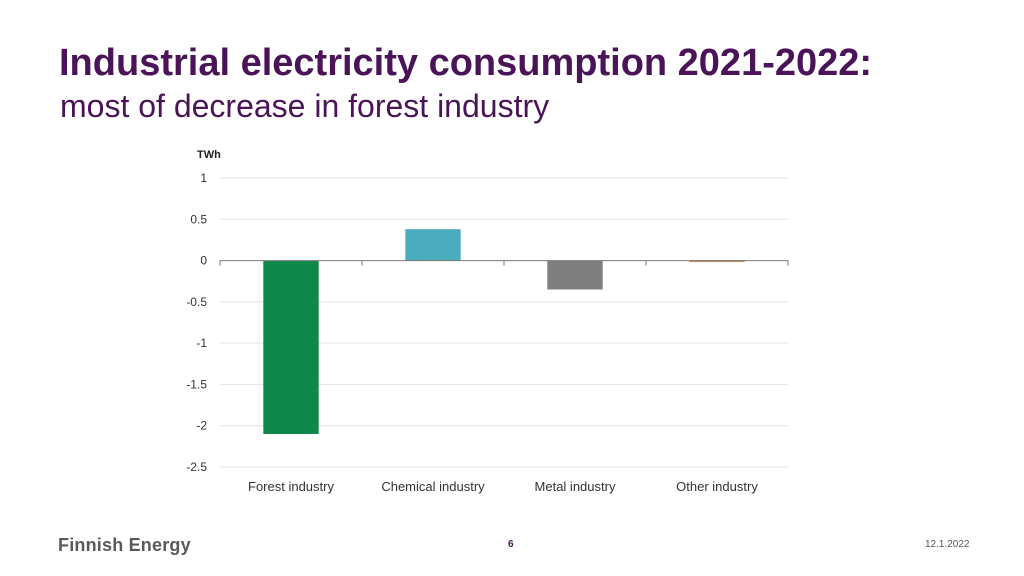 The height and width of the screenshot is (576, 1024). I want to click on y-tick-label: 1, so click(203, 178).